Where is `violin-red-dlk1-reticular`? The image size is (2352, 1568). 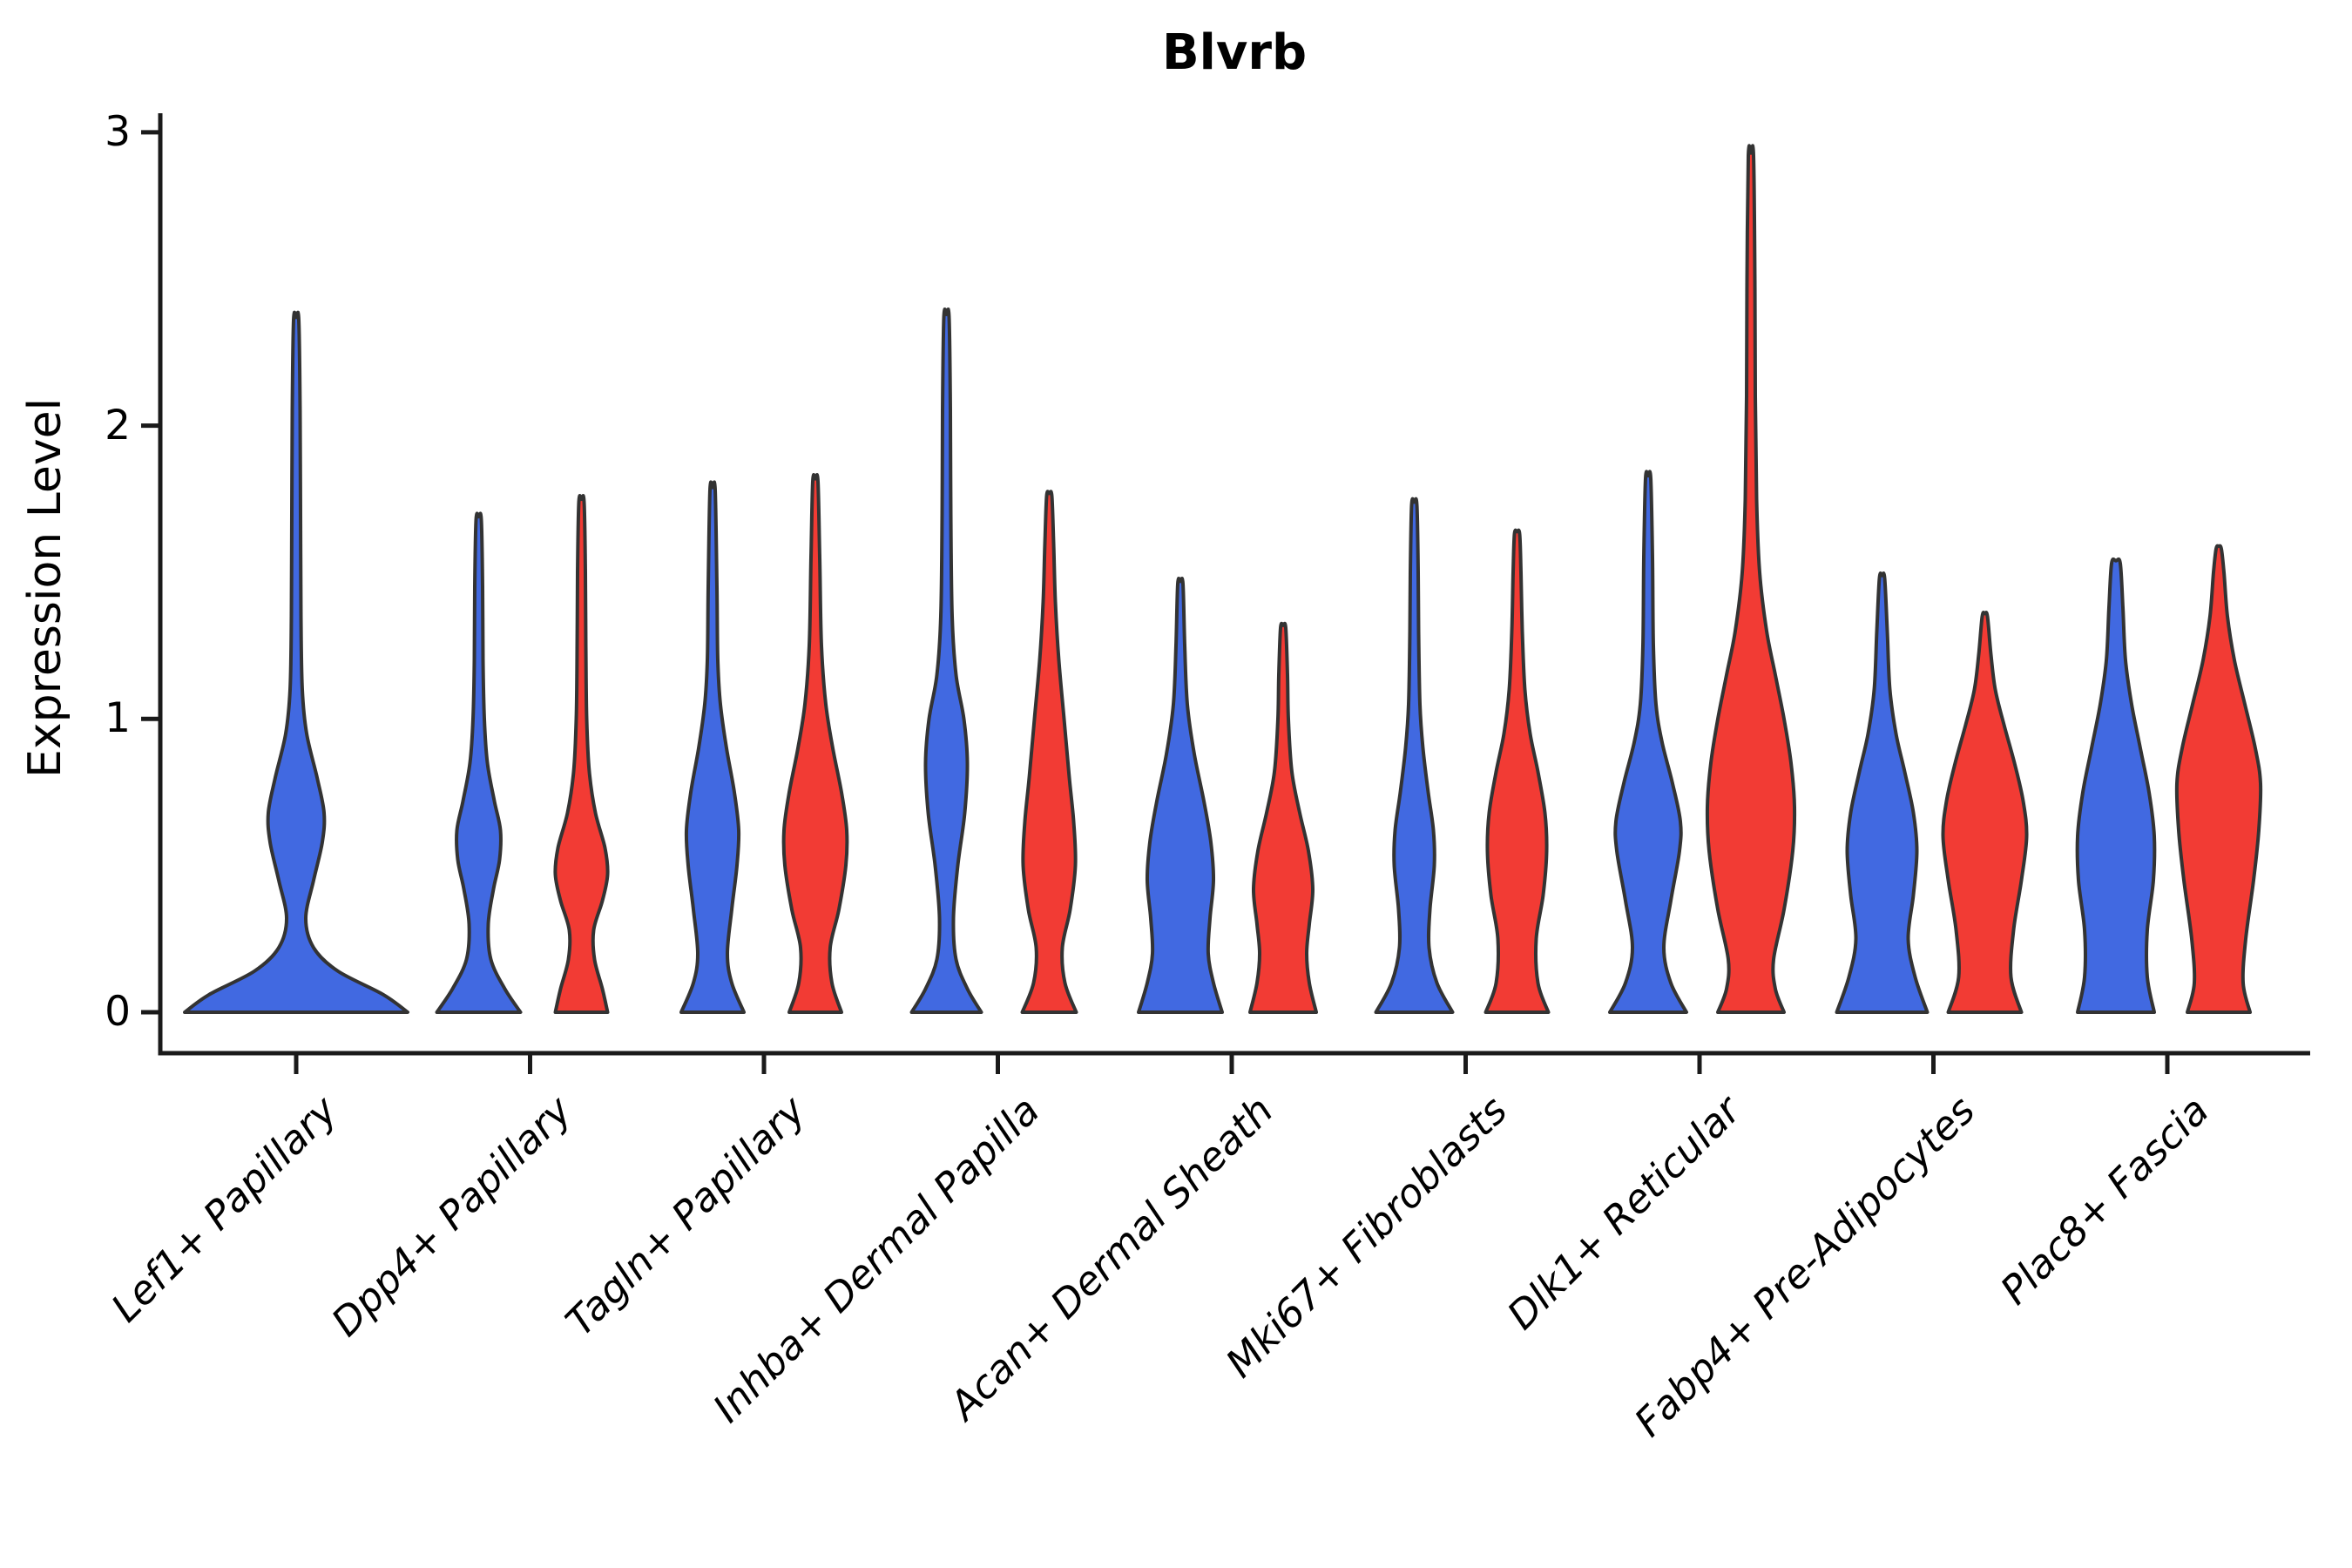 violin-red-dlk1-reticular is located at coordinates (1751, 579).